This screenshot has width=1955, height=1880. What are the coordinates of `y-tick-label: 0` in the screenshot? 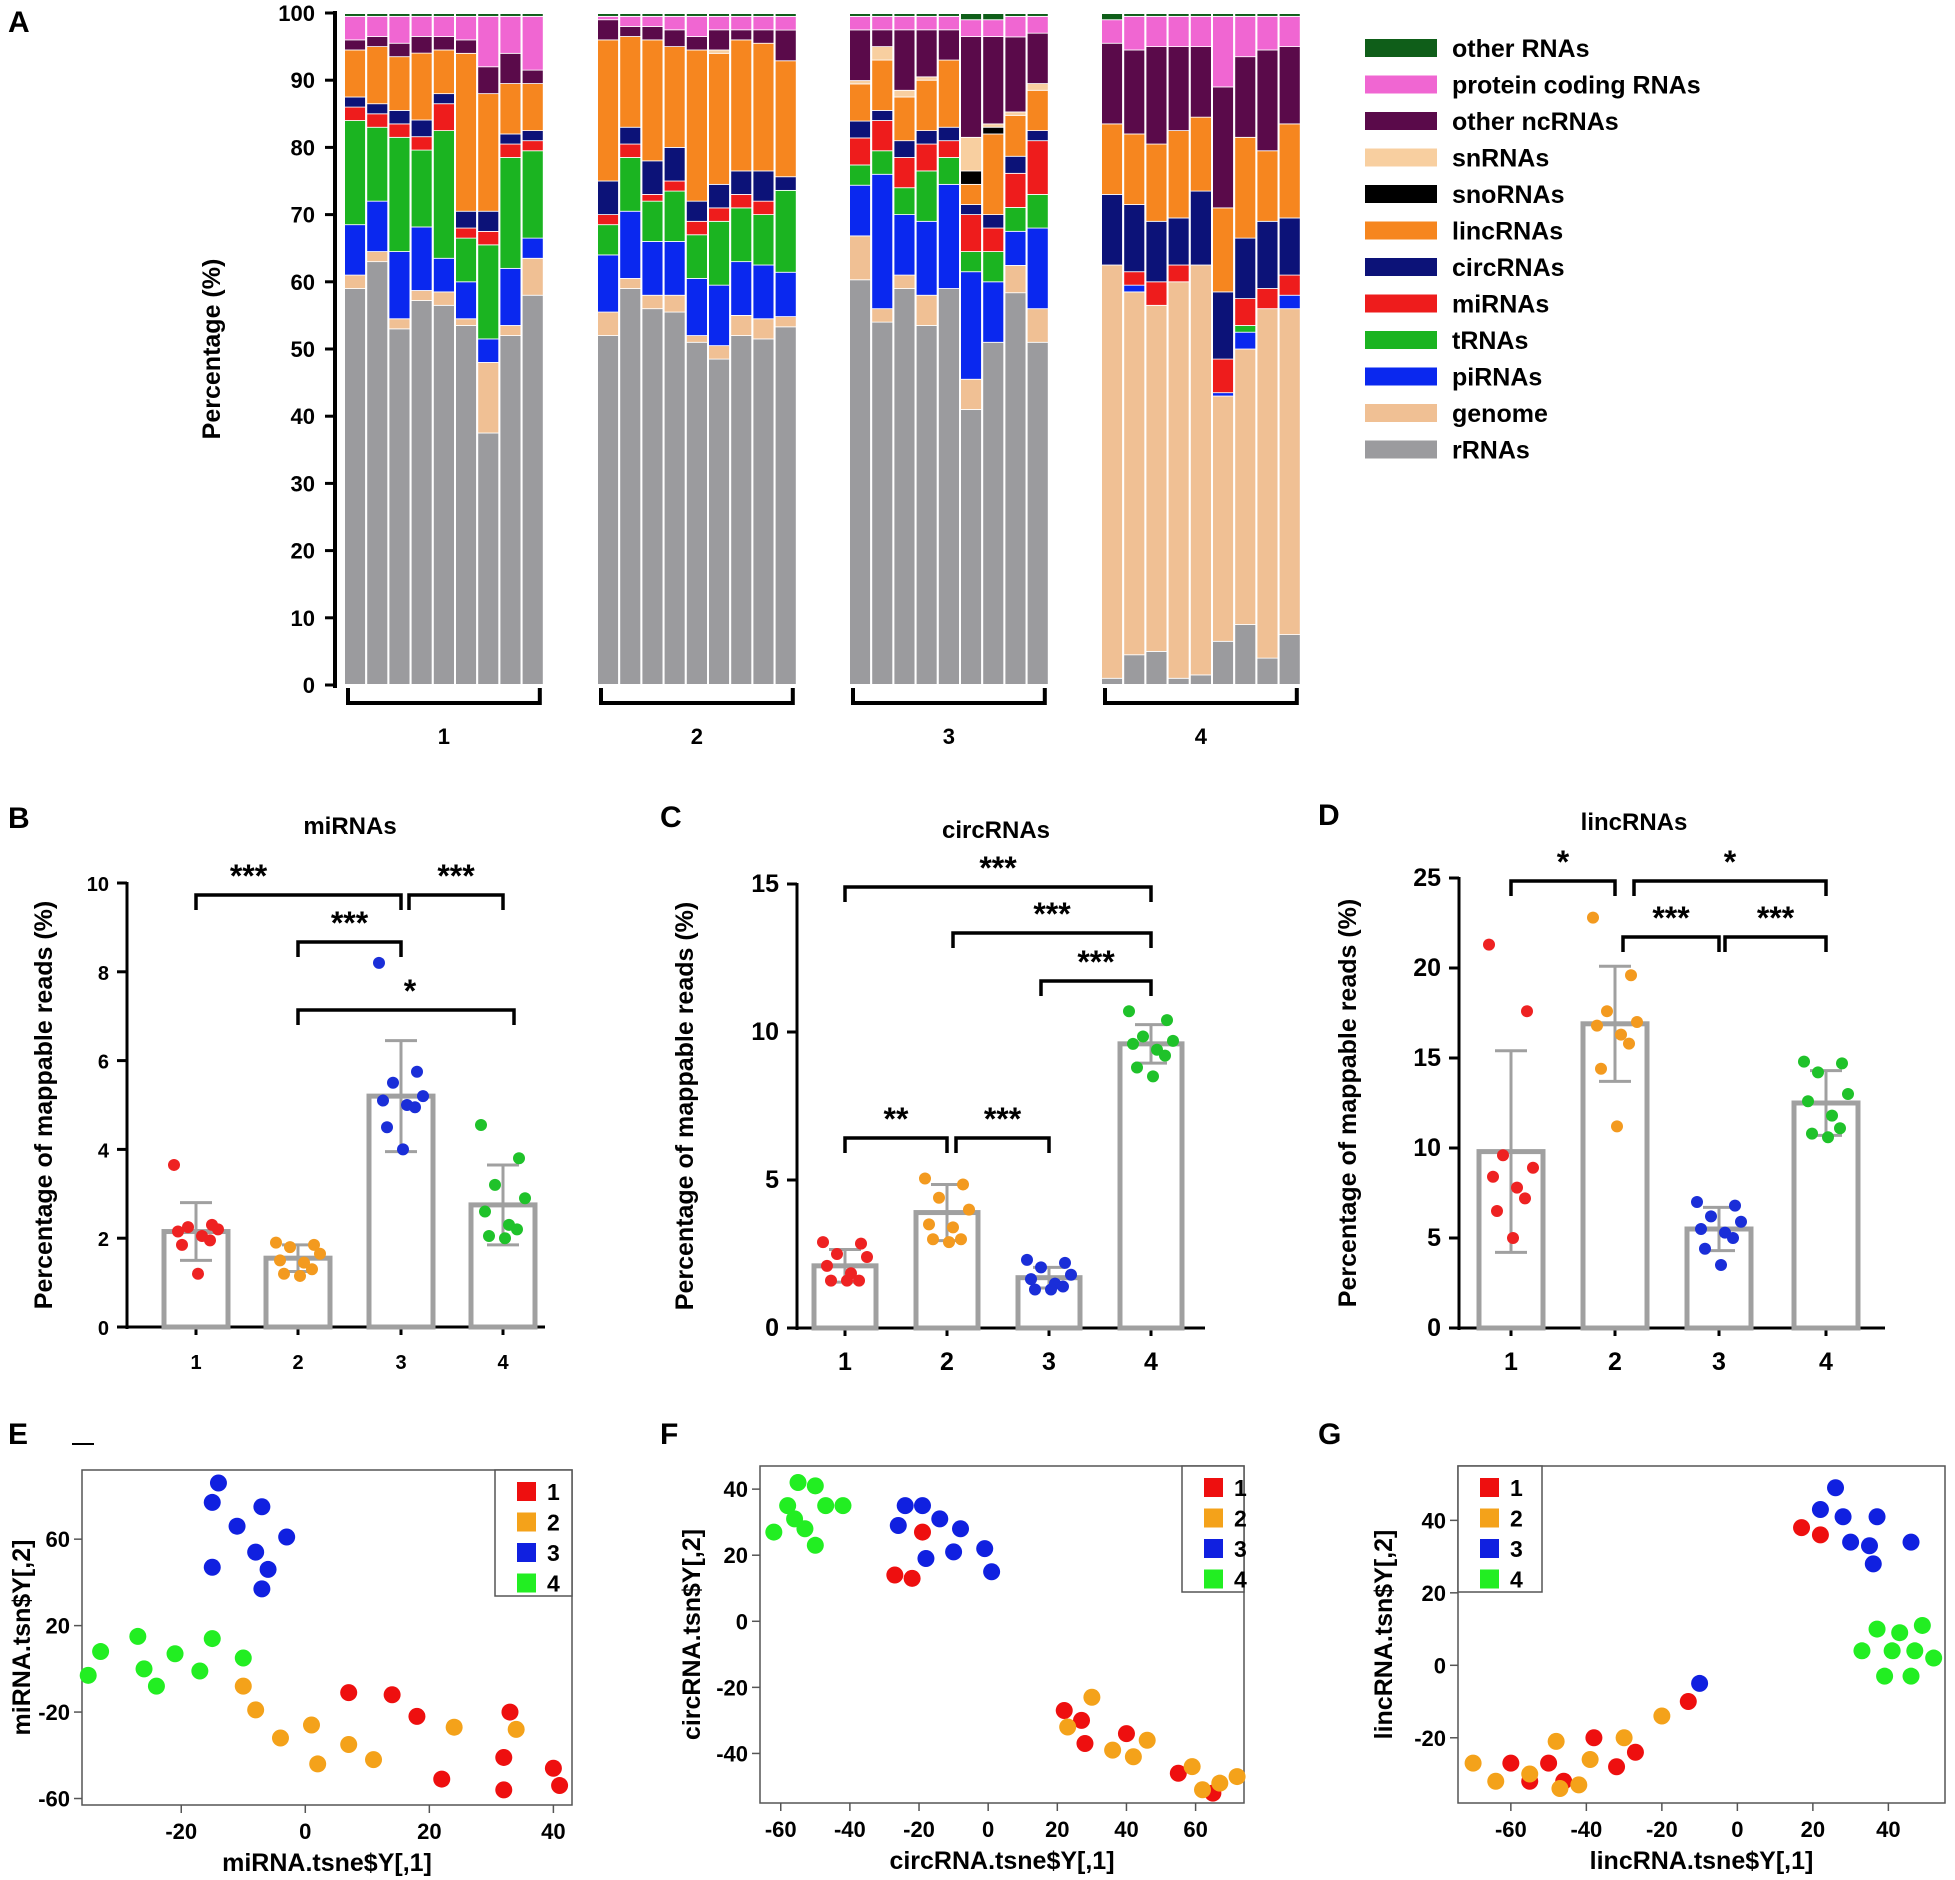 It's located at (742, 1621).